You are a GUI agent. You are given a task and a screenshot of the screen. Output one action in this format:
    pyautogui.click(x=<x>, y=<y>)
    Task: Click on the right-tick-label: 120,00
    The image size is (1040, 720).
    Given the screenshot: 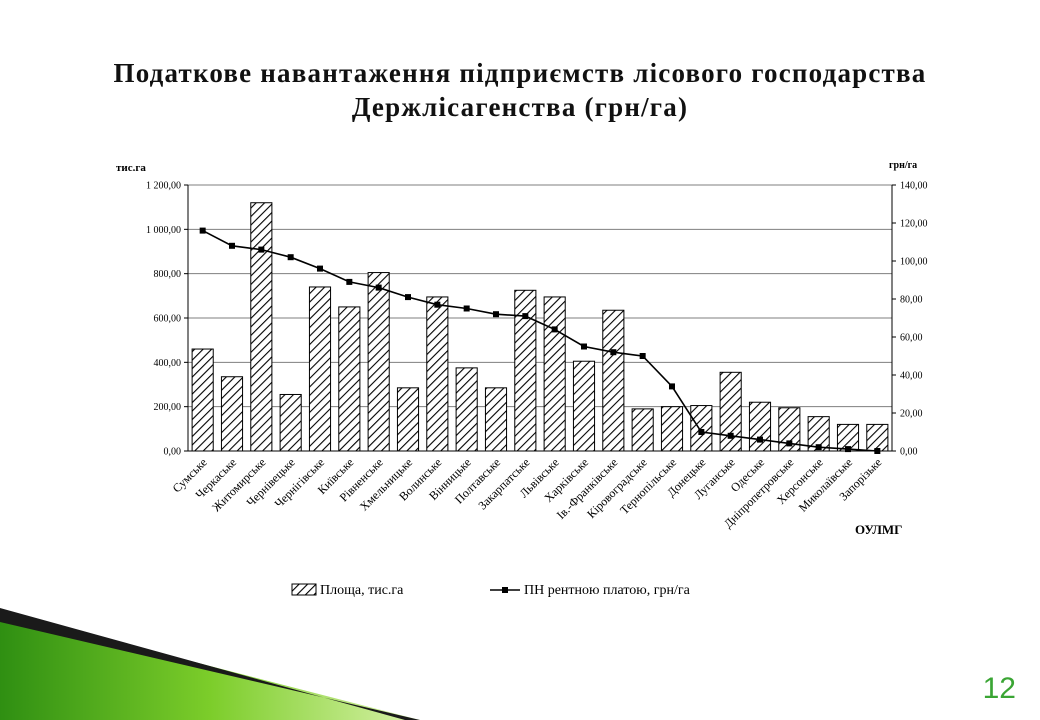 What is the action you would take?
    pyautogui.click(x=914, y=224)
    